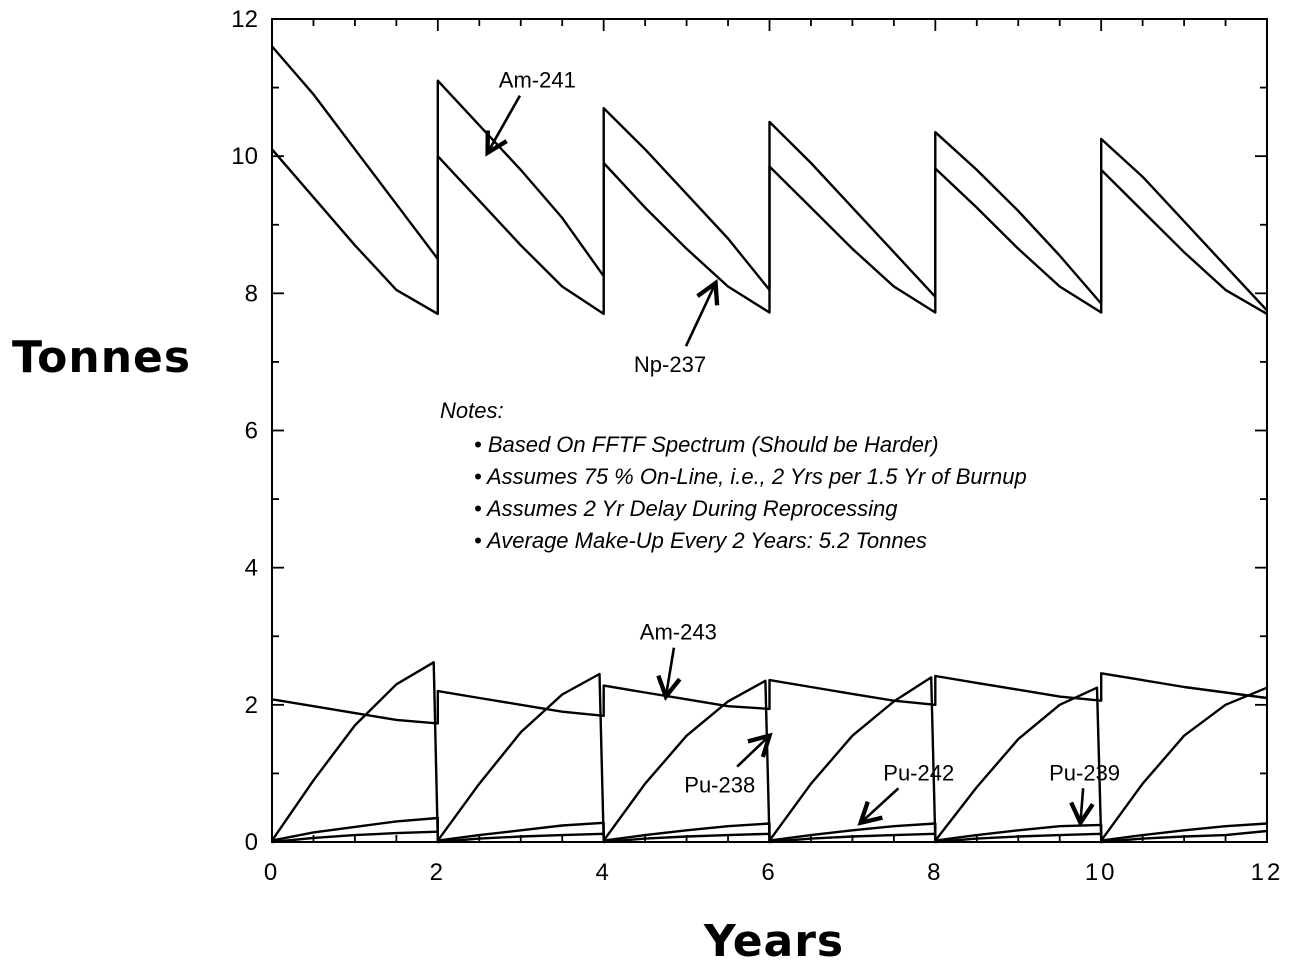  I want to click on note-item: • Assumes 2 Yr Delay During Reprocessing, so click(686, 508).